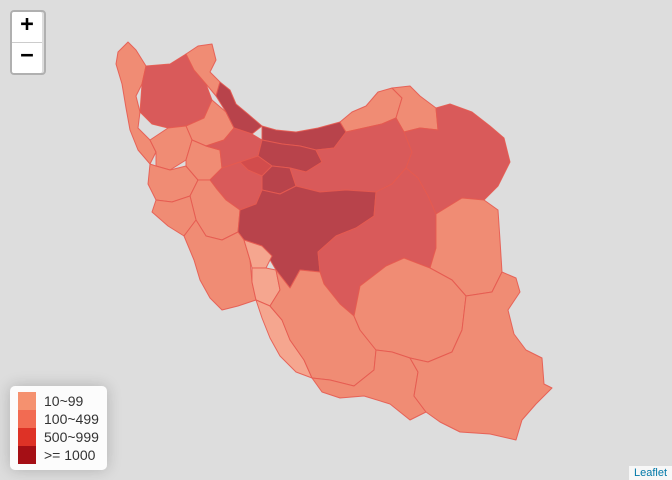  Describe the element at coordinates (64, 401) in the screenshot. I see `legend-label: 10~99` at that location.